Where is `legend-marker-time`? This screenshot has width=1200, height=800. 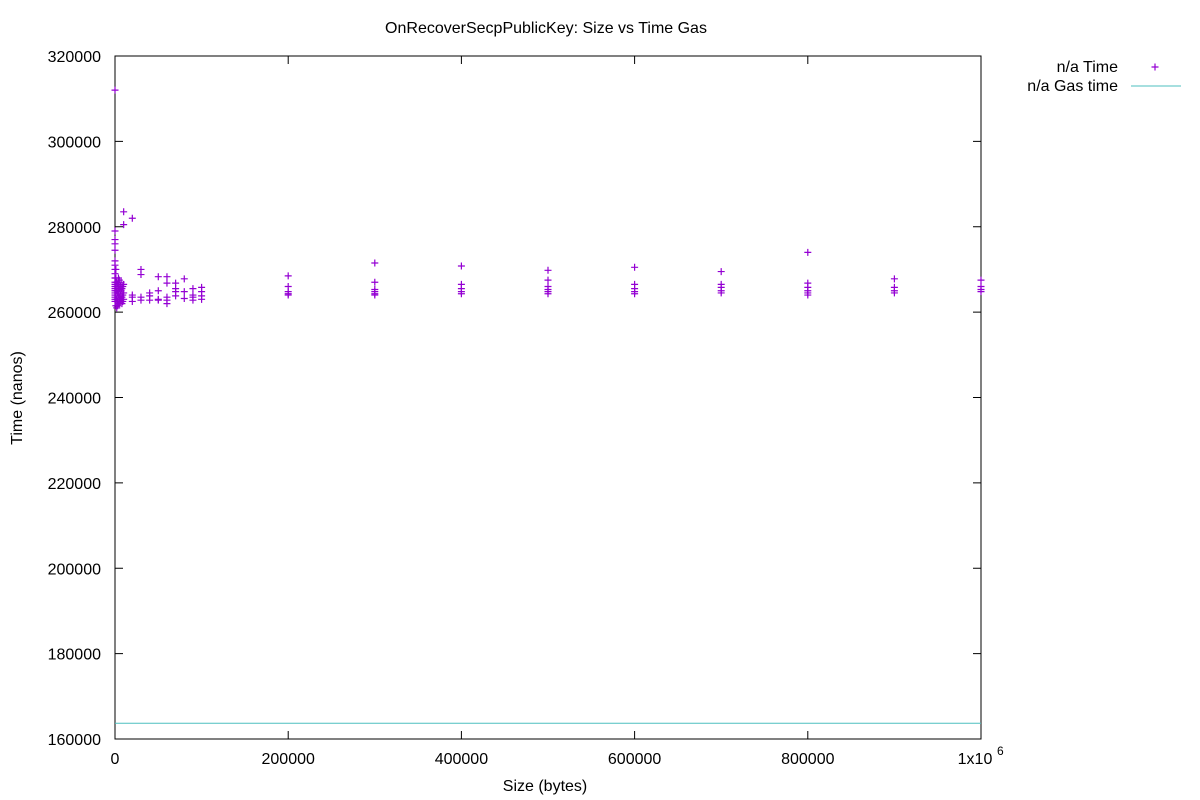 legend-marker-time is located at coordinates (1155, 67).